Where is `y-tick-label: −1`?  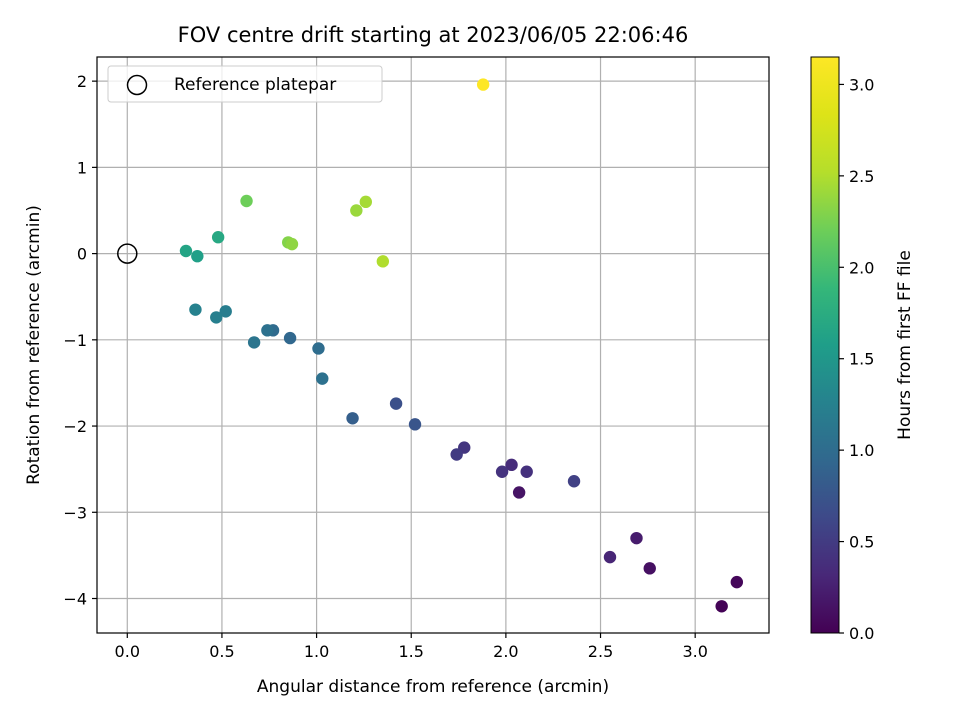 y-tick-label: −1 is located at coordinates (75, 340).